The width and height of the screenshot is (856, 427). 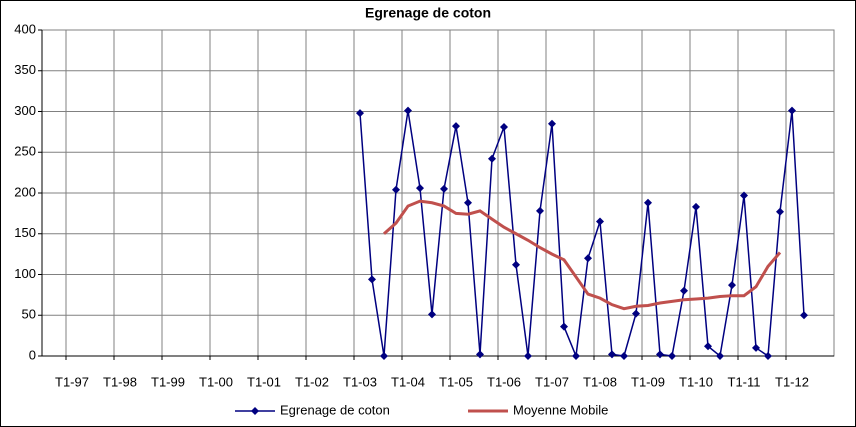 I want to click on y-tick-label: 200, so click(x=25, y=191).